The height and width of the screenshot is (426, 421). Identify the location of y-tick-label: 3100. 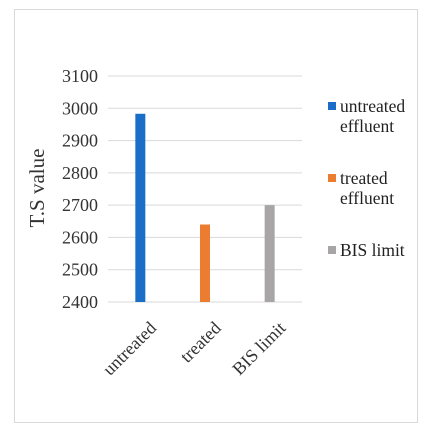
(80, 76).